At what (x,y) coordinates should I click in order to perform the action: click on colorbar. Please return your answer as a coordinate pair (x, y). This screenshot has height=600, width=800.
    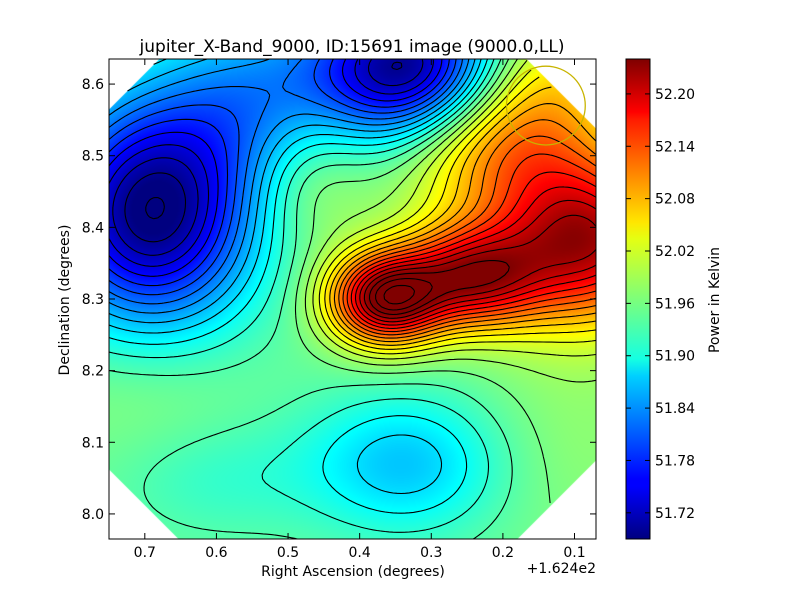
    Looking at the image, I should click on (638, 299).